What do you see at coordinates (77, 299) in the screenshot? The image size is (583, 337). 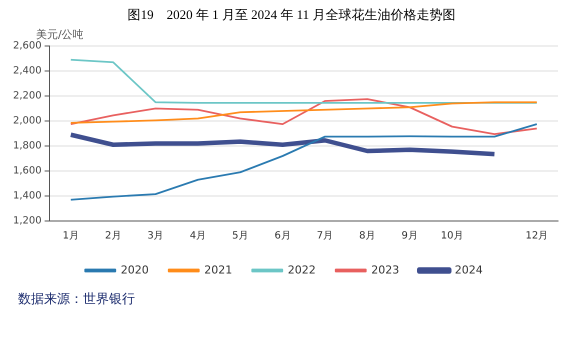 I see `source-note: 数据来源：世界银行` at bounding box center [77, 299].